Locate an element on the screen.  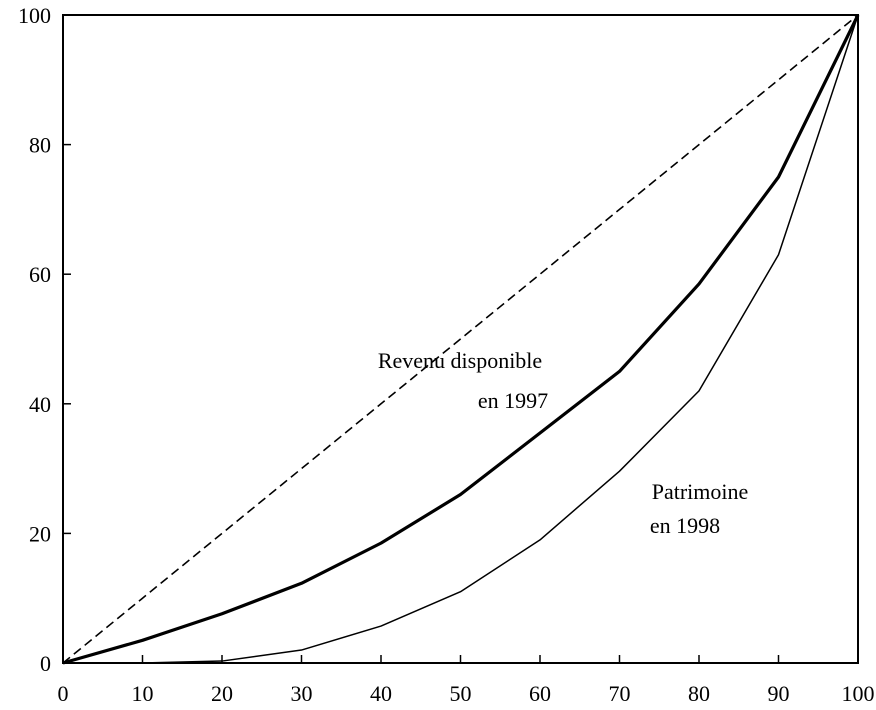
x-tick-label: 60 is located at coordinates (540, 693).